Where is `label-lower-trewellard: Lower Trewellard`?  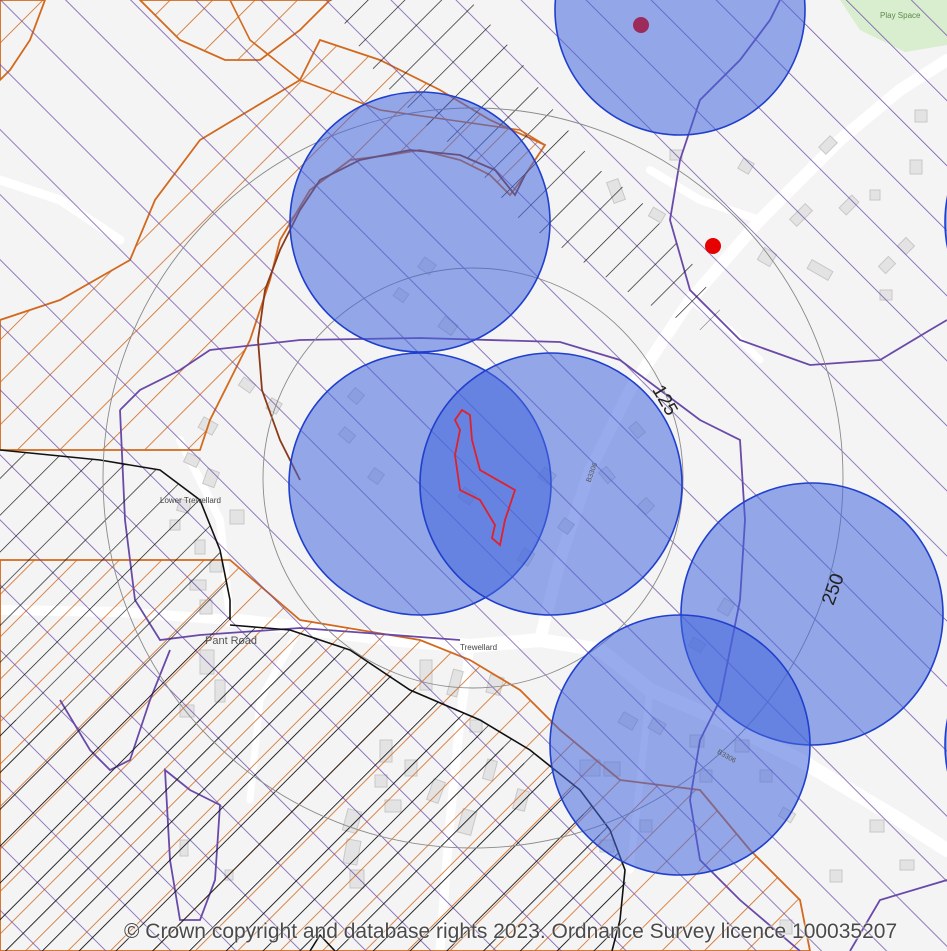
label-lower-trewellard: Lower Trewellard is located at coordinates (190, 500).